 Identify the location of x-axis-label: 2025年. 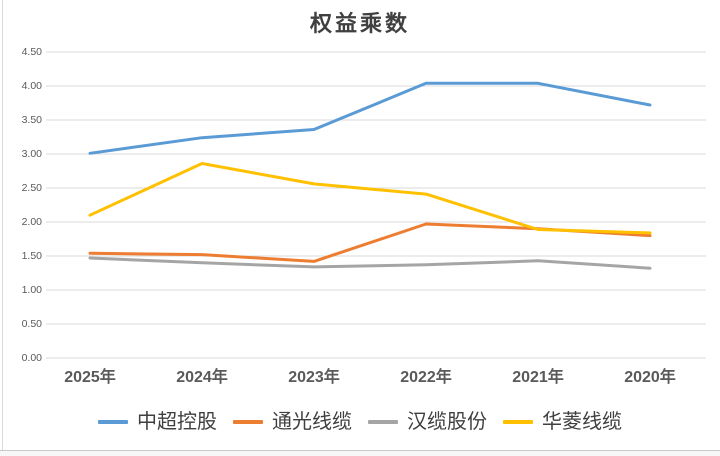
(90, 377).